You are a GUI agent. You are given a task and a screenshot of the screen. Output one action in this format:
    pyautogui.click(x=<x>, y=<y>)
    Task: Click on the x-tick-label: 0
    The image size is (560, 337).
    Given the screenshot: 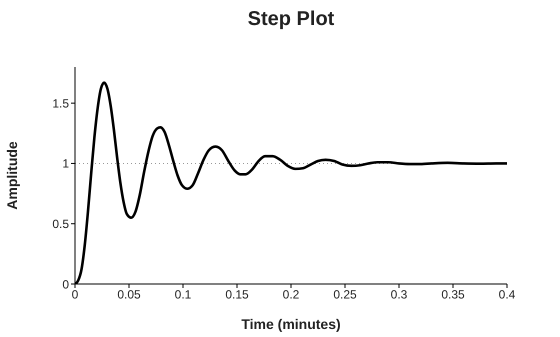 What is the action you would take?
    pyautogui.click(x=75, y=295)
    